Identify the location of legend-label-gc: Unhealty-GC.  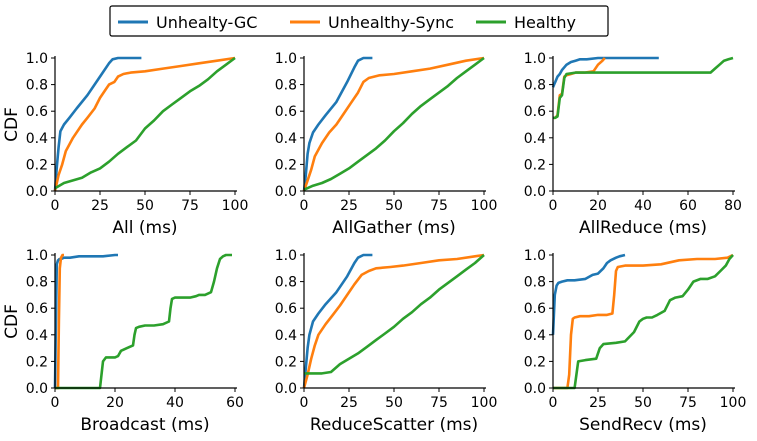
(206, 22).